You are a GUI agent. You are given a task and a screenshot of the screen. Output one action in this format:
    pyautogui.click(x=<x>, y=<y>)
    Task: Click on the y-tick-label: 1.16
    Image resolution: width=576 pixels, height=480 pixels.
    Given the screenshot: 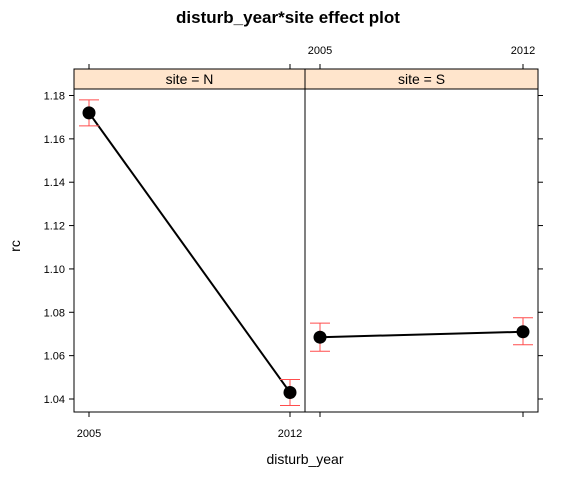 What is the action you would take?
    pyautogui.click(x=54, y=140)
    